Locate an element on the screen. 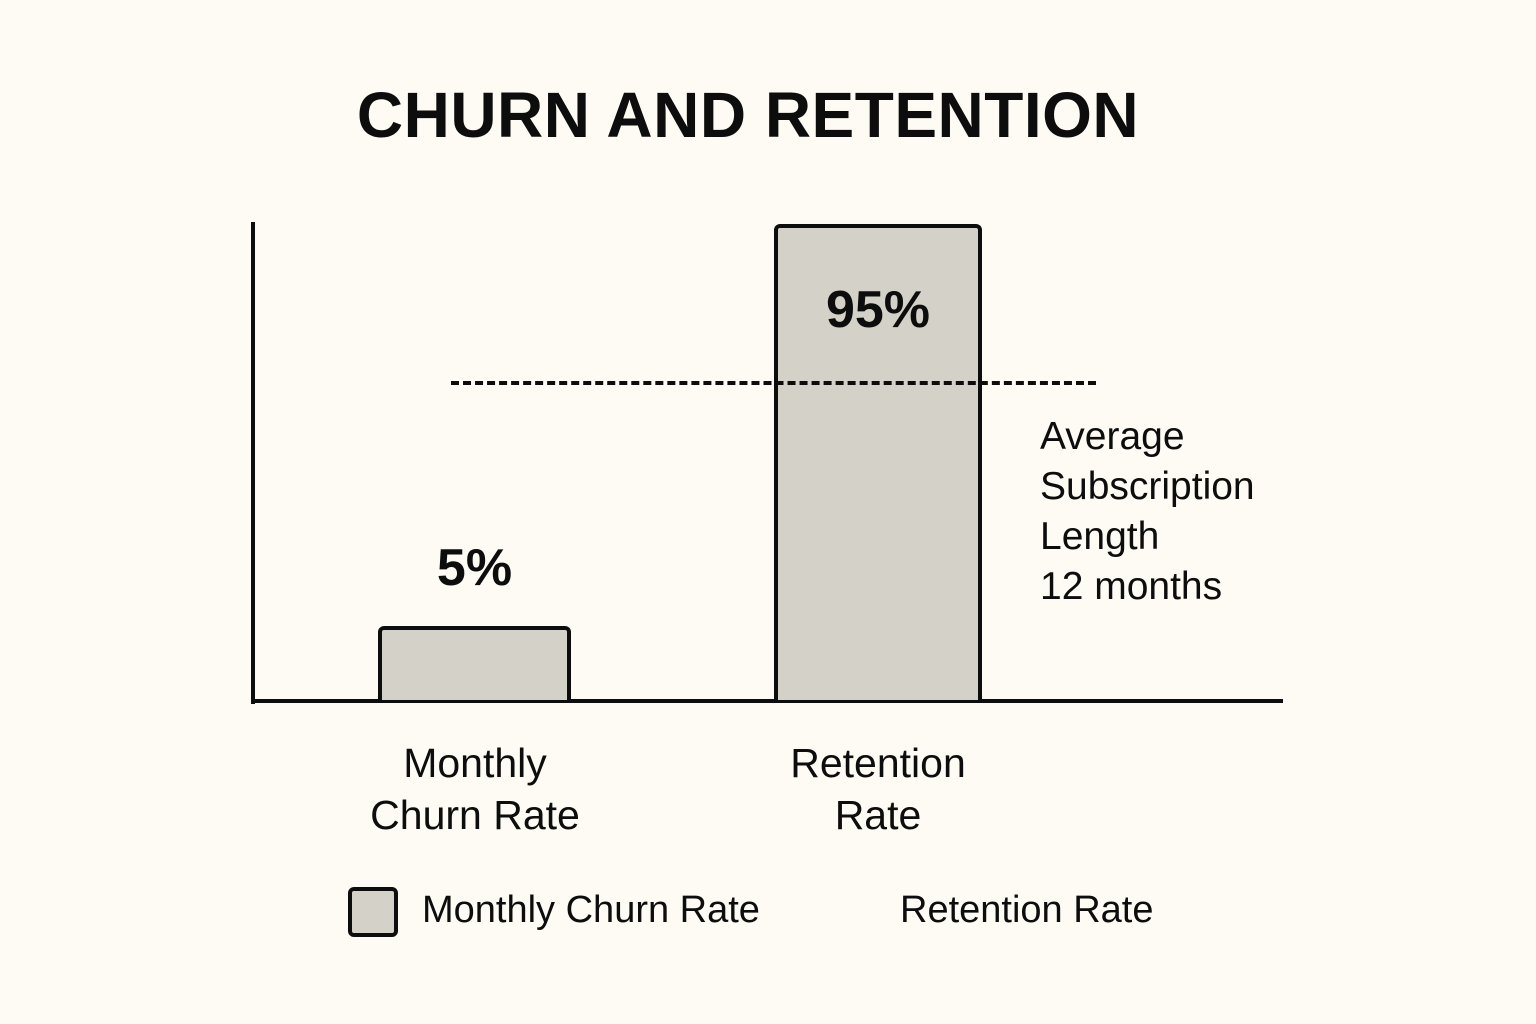 The image size is (1536, 1024). value-label-retention: 95% is located at coordinates (878, 310).